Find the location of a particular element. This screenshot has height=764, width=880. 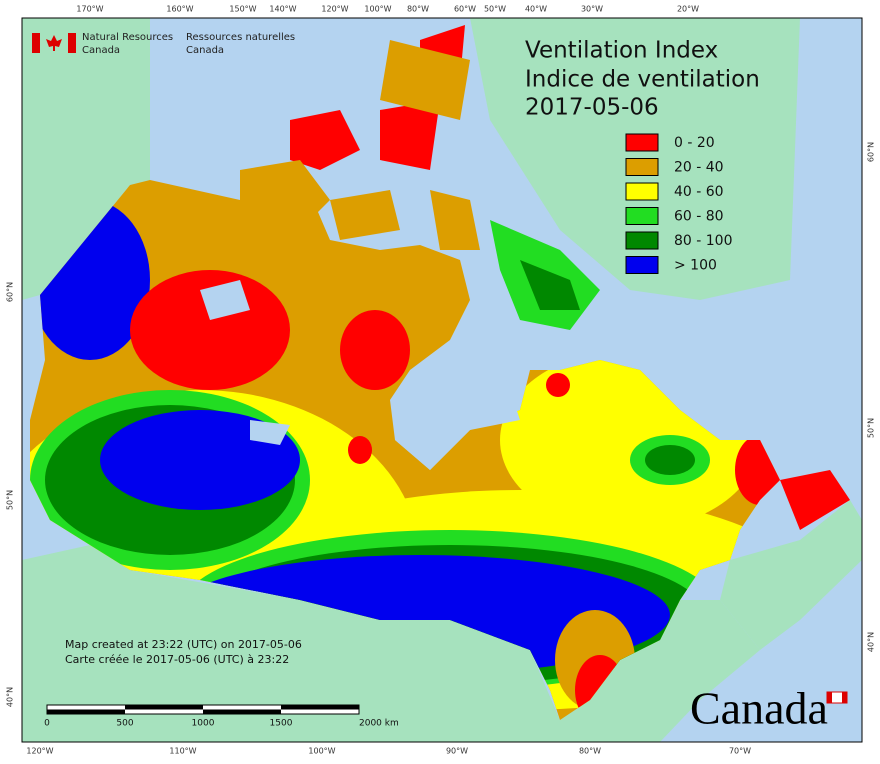

lon-label: 150°W is located at coordinates (242, 9).